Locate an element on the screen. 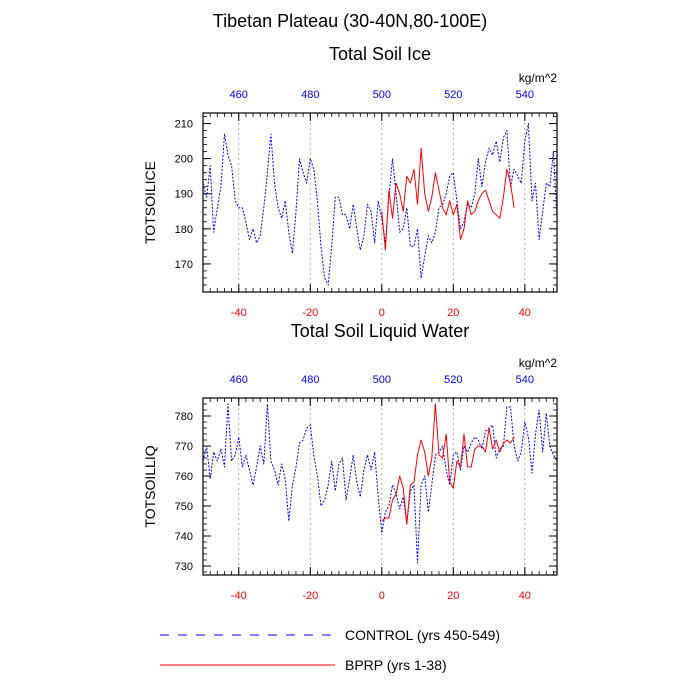 This screenshot has width=700, height=700. y-tick-label: 780 is located at coordinates (184, 417).